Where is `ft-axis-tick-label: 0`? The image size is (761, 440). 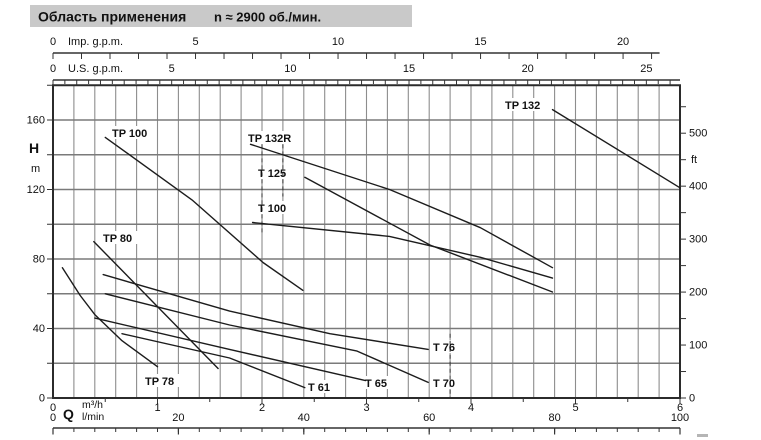
ft-axis-tick-label: 0 is located at coordinates (692, 399).